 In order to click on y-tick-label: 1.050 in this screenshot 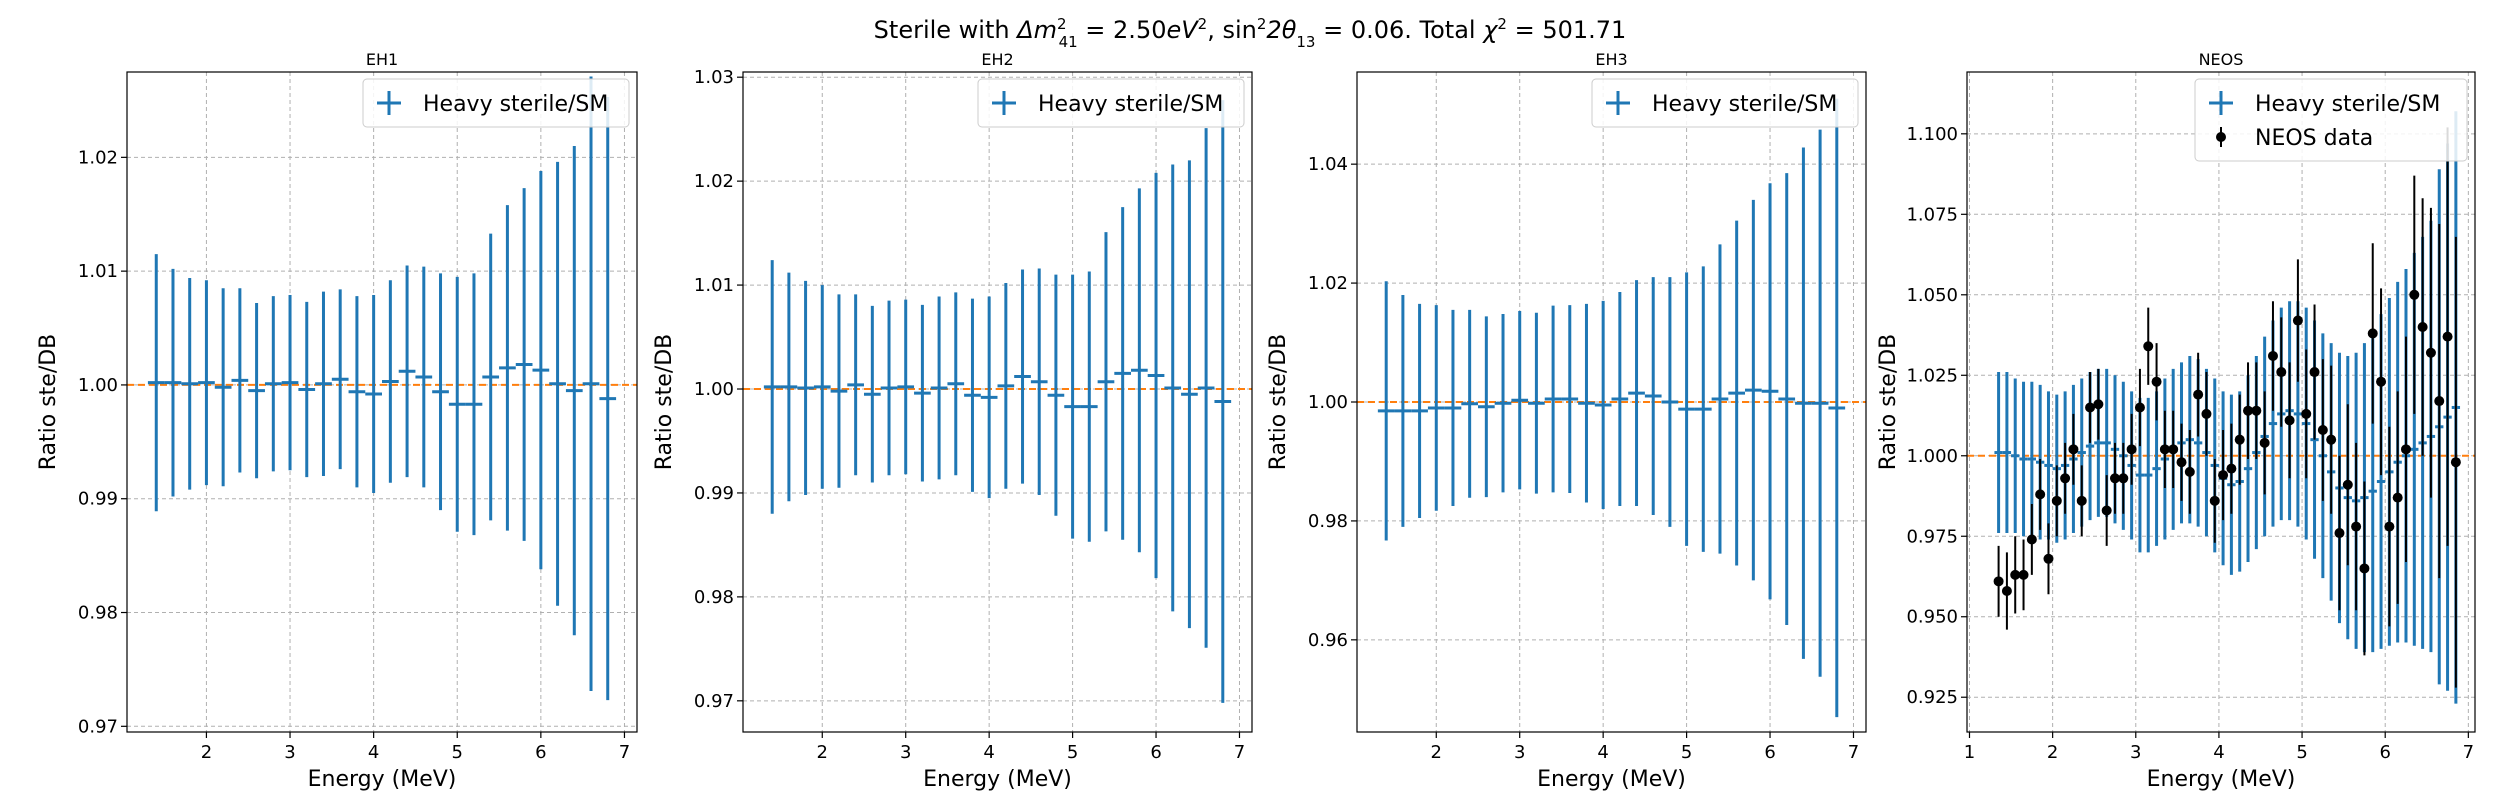, I will do `click(1932, 295)`.